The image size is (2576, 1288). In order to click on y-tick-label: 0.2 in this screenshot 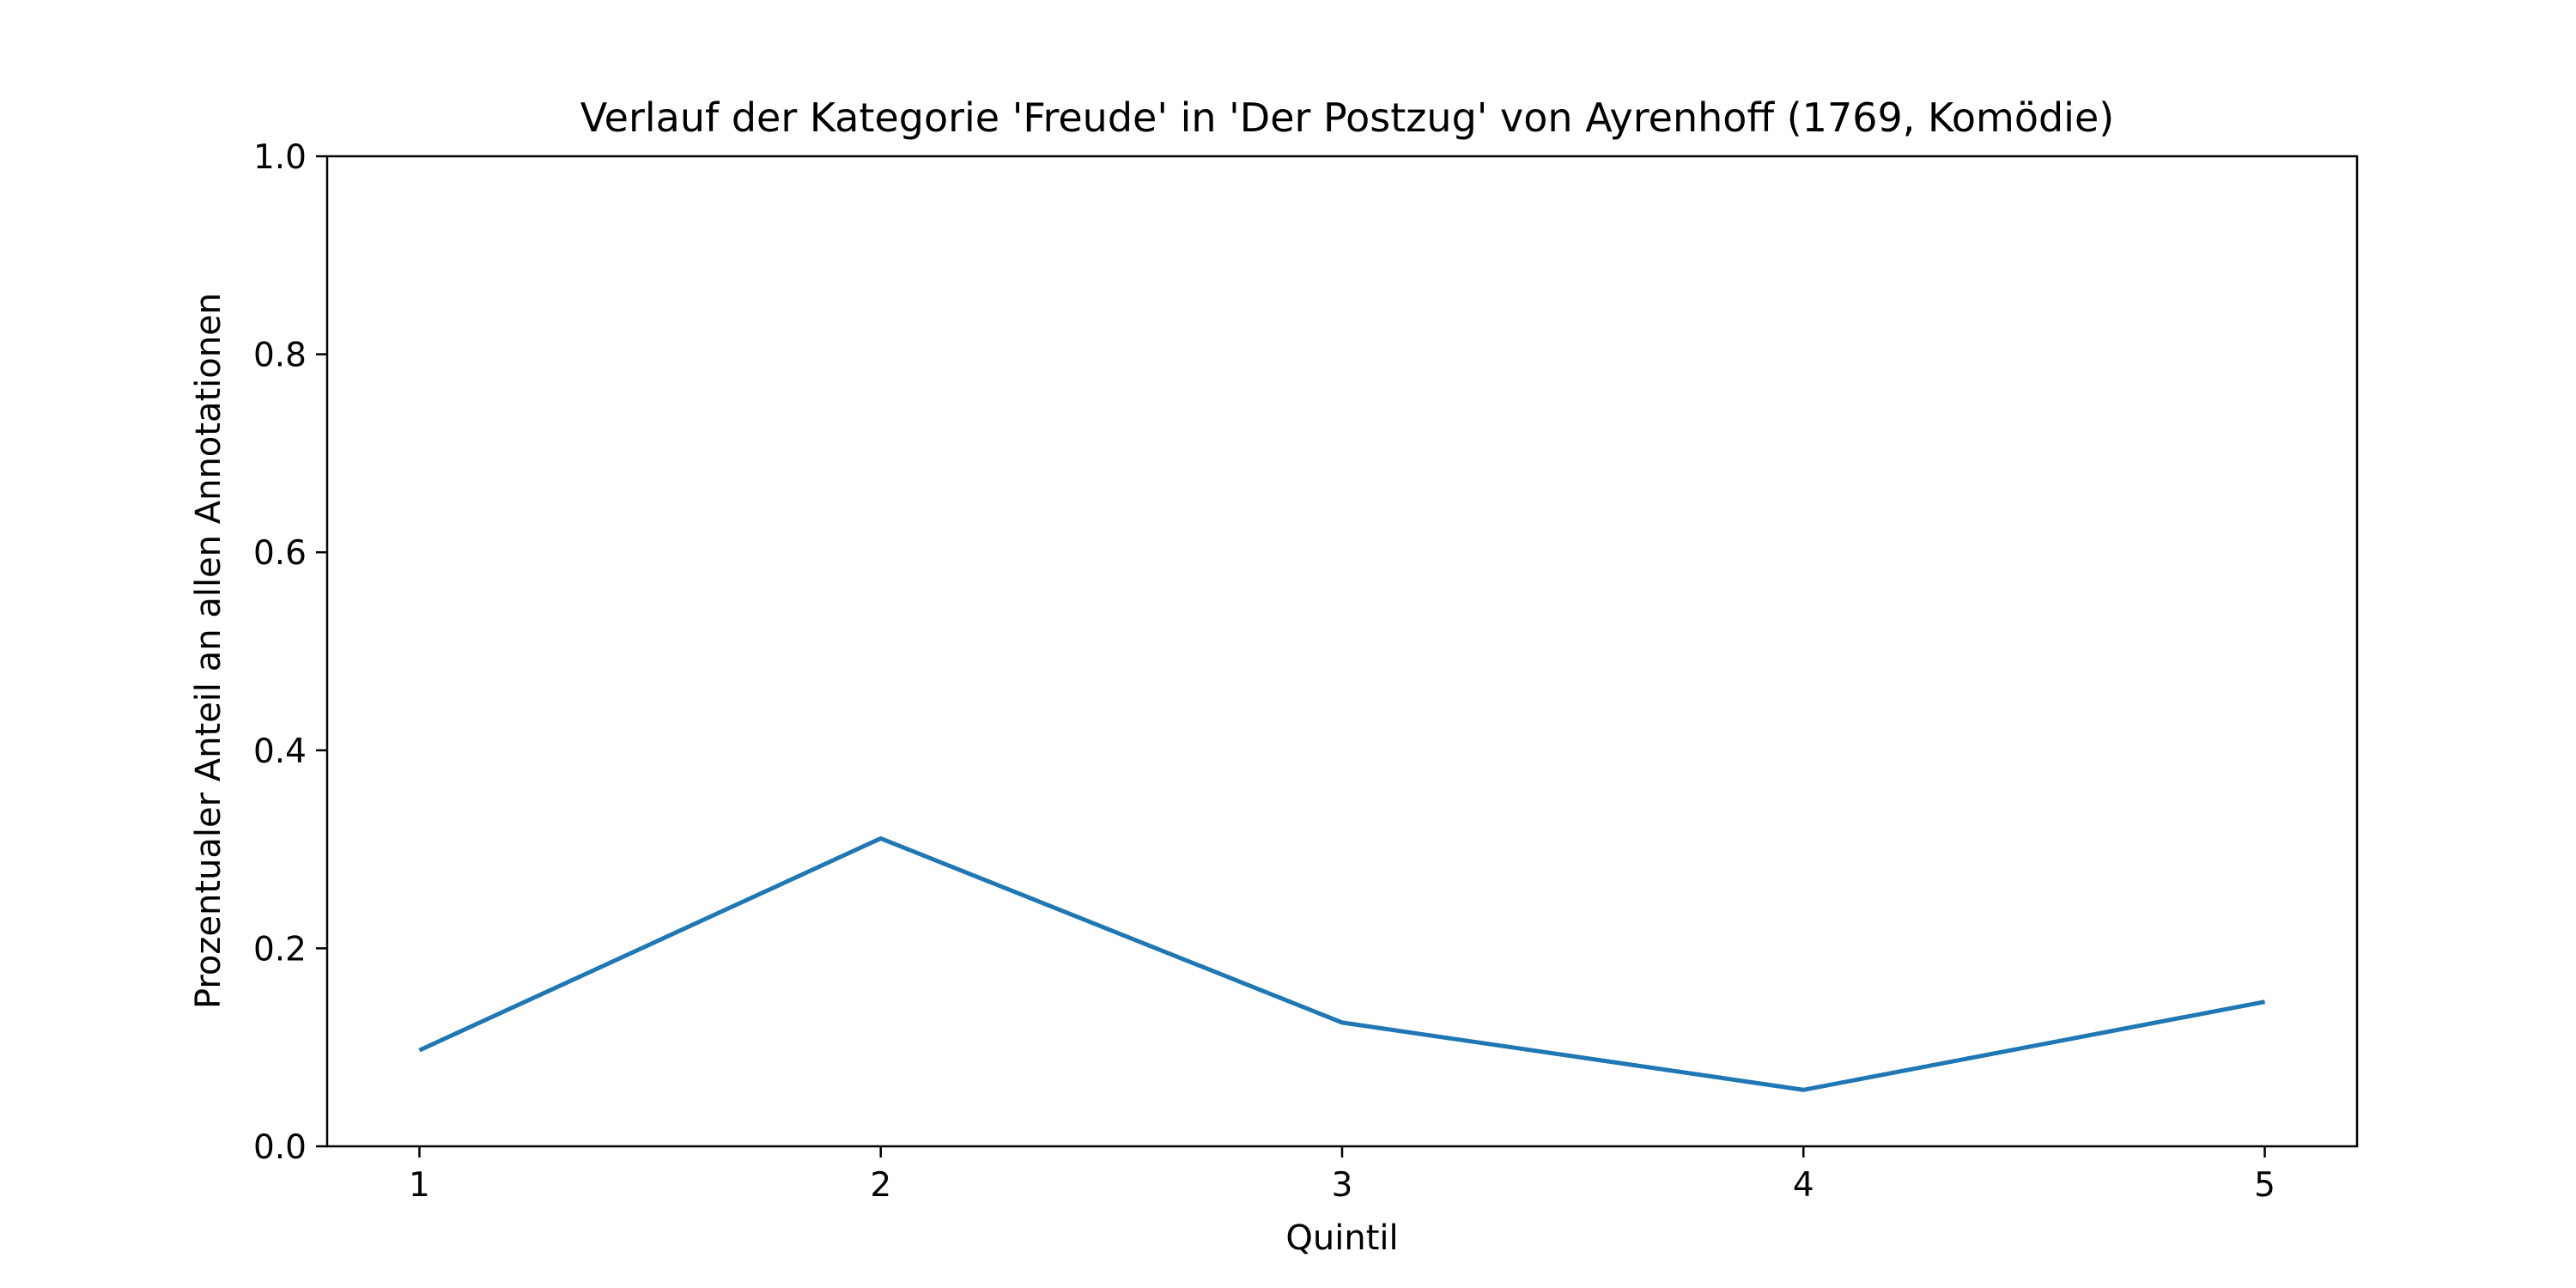, I will do `click(280, 950)`.